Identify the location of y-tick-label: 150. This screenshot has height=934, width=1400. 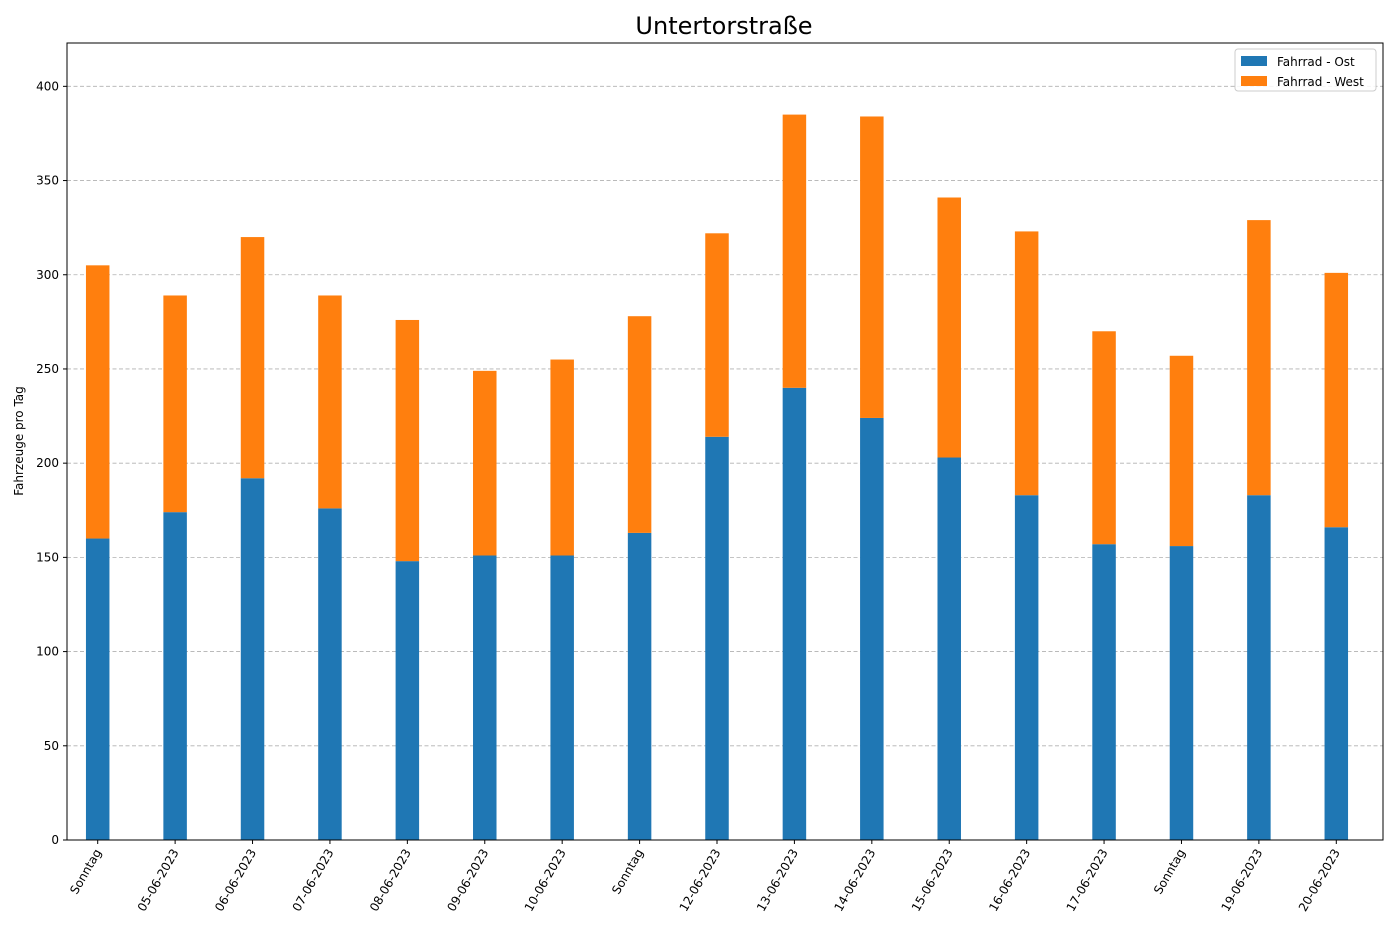
(47, 557).